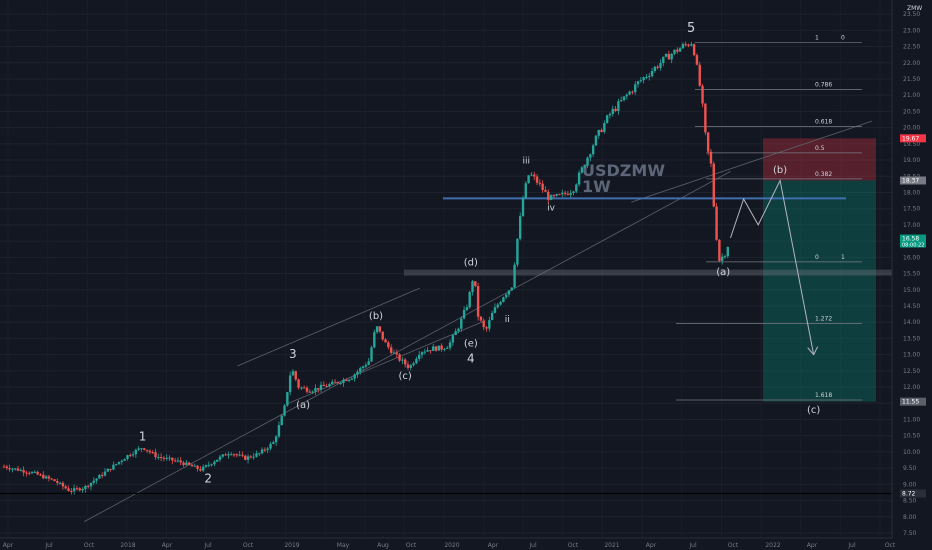 The image size is (932, 550). I want to click on price-tick-label: 13.00, so click(911, 355).